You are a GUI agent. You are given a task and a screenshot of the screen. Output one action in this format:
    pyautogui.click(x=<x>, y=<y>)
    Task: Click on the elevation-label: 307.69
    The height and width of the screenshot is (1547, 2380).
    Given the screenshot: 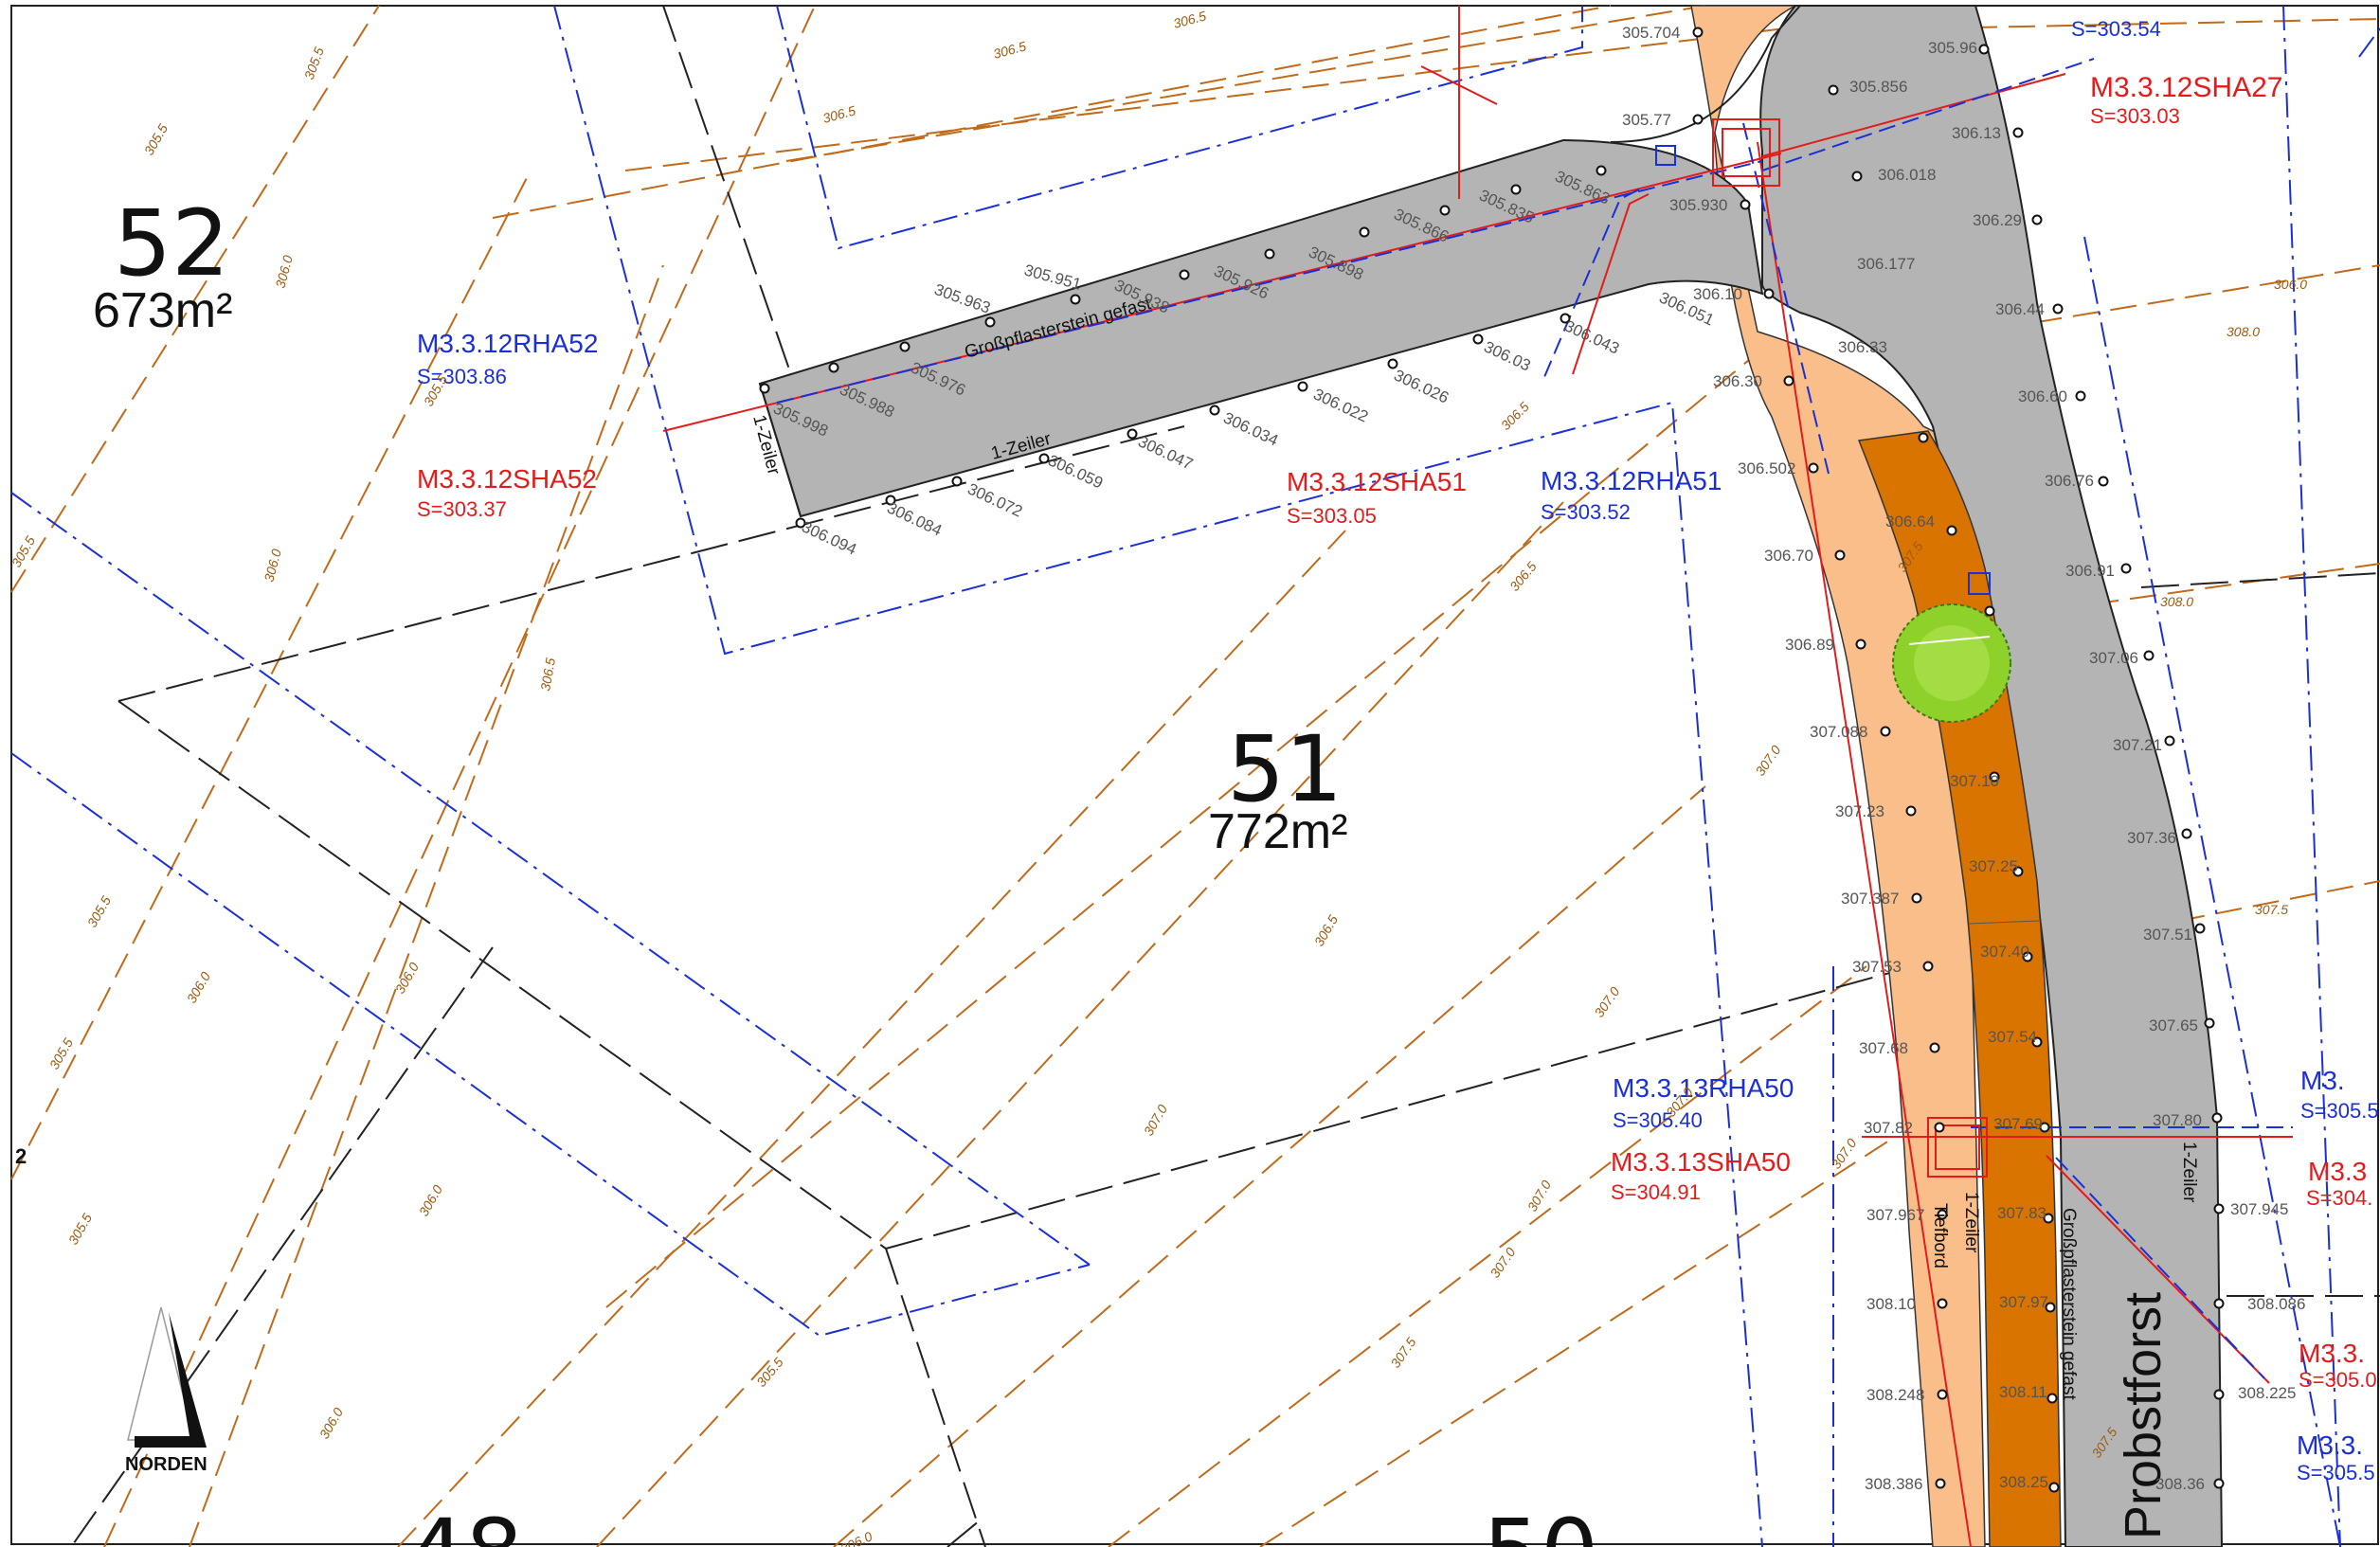 What is the action you would take?
    pyautogui.click(x=2018, y=1124)
    